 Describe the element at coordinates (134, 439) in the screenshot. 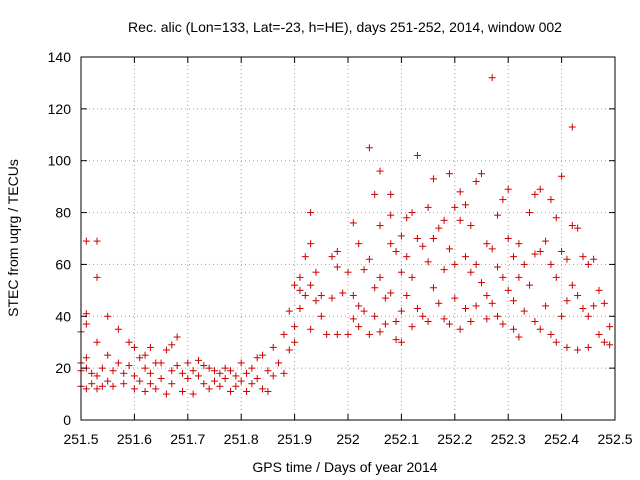

I see `x-tick-label: 251.6` at that location.